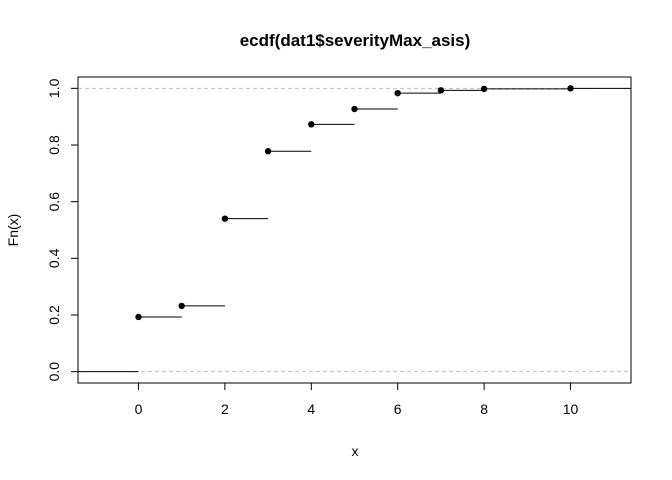  Describe the element at coordinates (139, 409) in the screenshot. I see `x-tick-label: 0` at that location.